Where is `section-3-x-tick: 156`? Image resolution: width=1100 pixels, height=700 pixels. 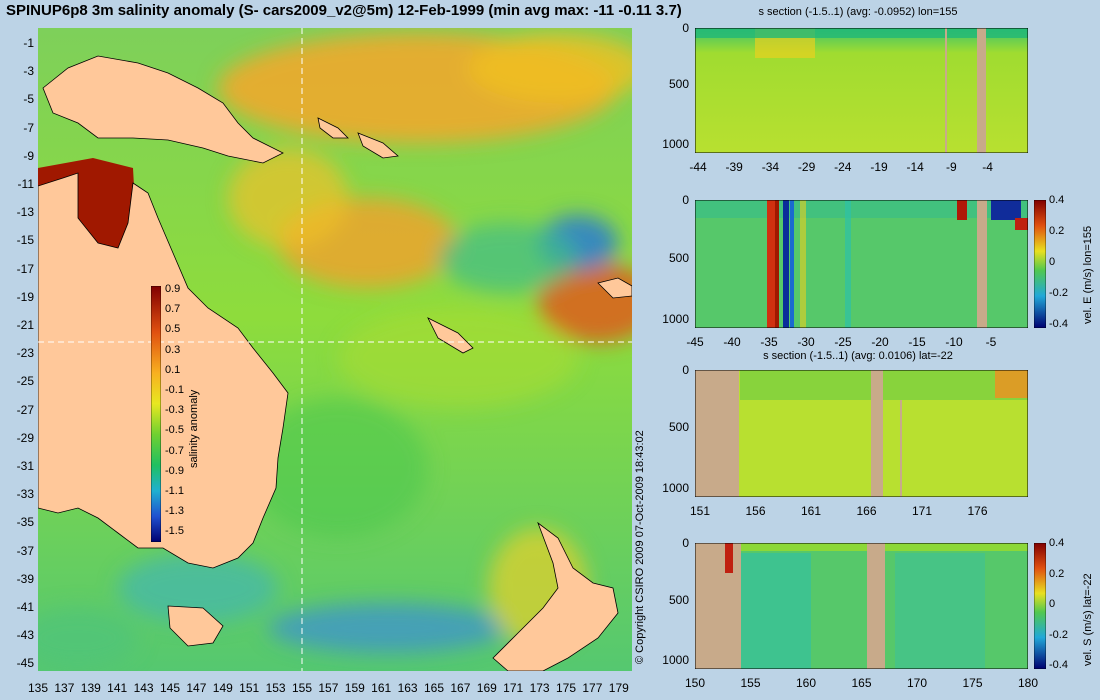 section-3-x-tick: 156 is located at coordinates (755, 511).